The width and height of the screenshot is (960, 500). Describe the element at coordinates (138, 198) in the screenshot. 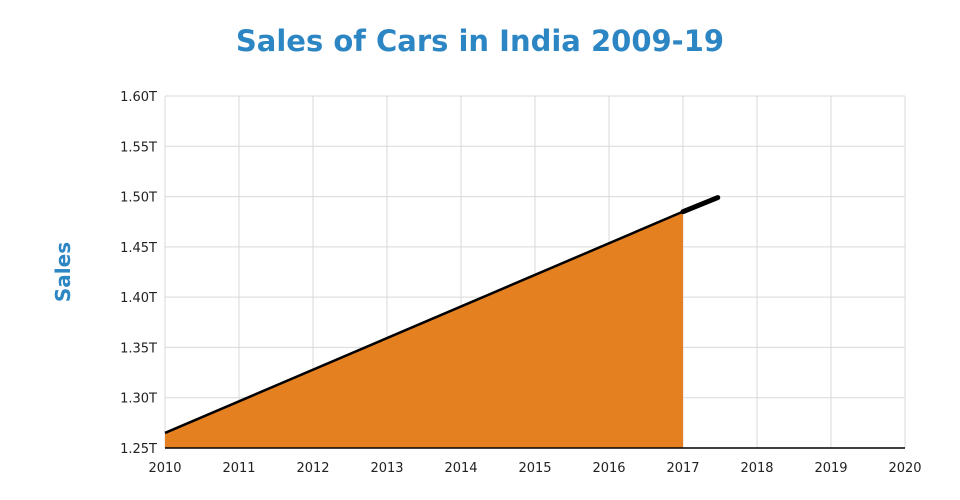

I see `y-tick-label: 1.50T` at that location.